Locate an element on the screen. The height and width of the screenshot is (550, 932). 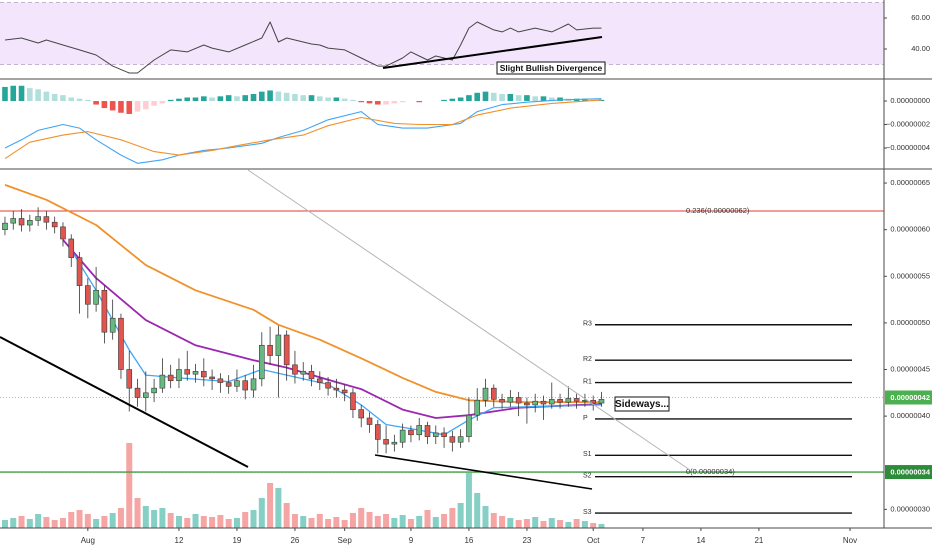
y-tick-label: 0.00000060 is located at coordinates (910, 229).